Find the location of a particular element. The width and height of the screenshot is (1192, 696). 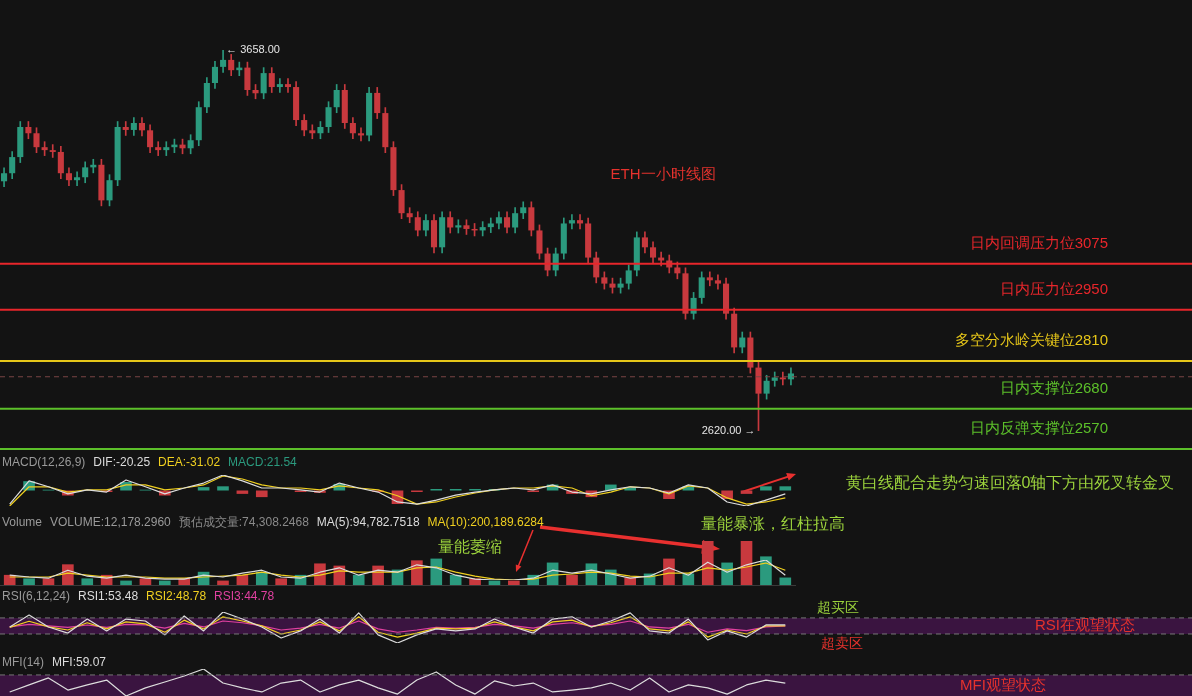

ref-line-label: 日内压力位2950 is located at coordinates (1053, 288).